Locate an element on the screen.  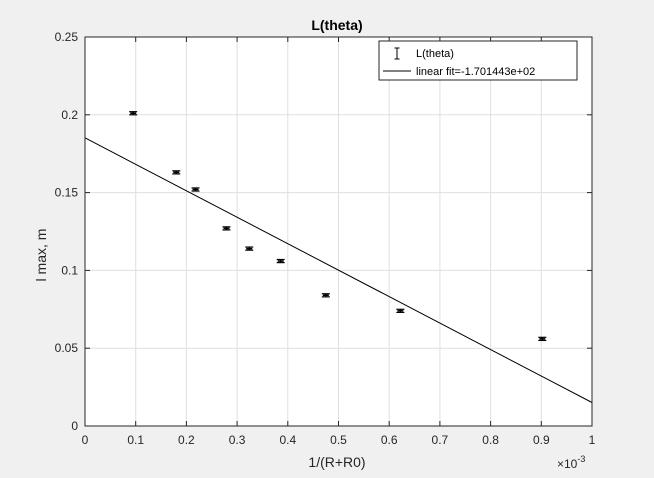
x-tick-label: 0.9 is located at coordinates (541, 440).